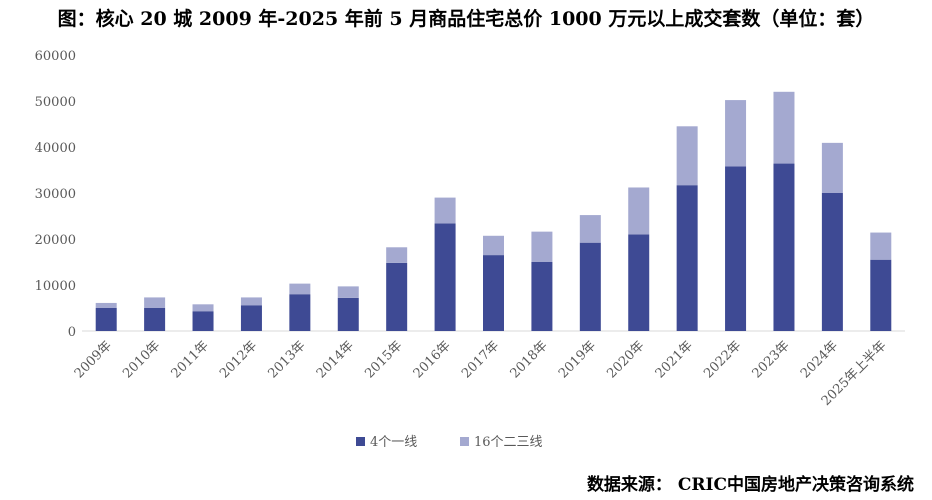 The width and height of the screenshot is (932, 500). I want to click on source-note: 数据来源： CRIC中国房地产决策咨询系统, so click(750, 485).